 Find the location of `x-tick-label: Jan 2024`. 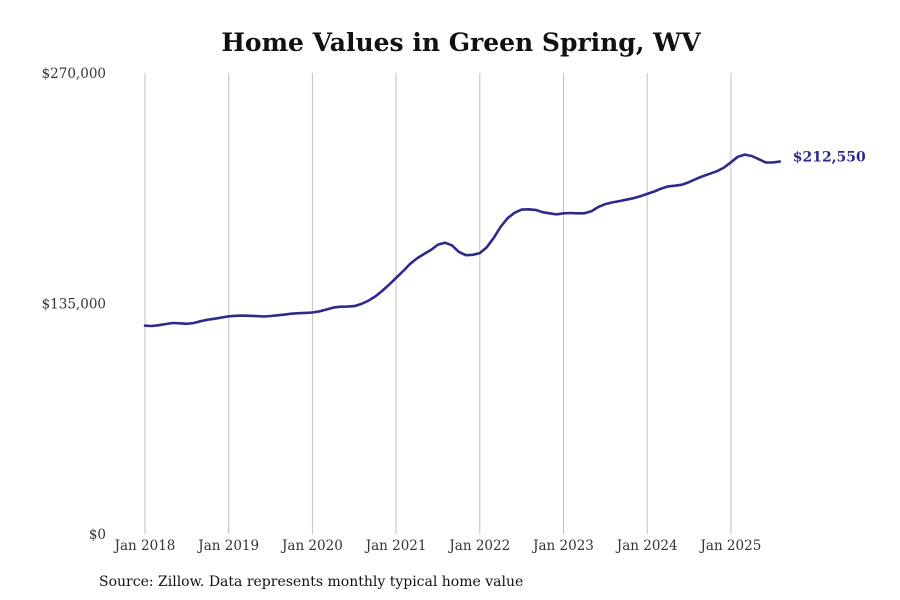

x-tick-label: Jan 2024 is located at coordinates (646, 546).